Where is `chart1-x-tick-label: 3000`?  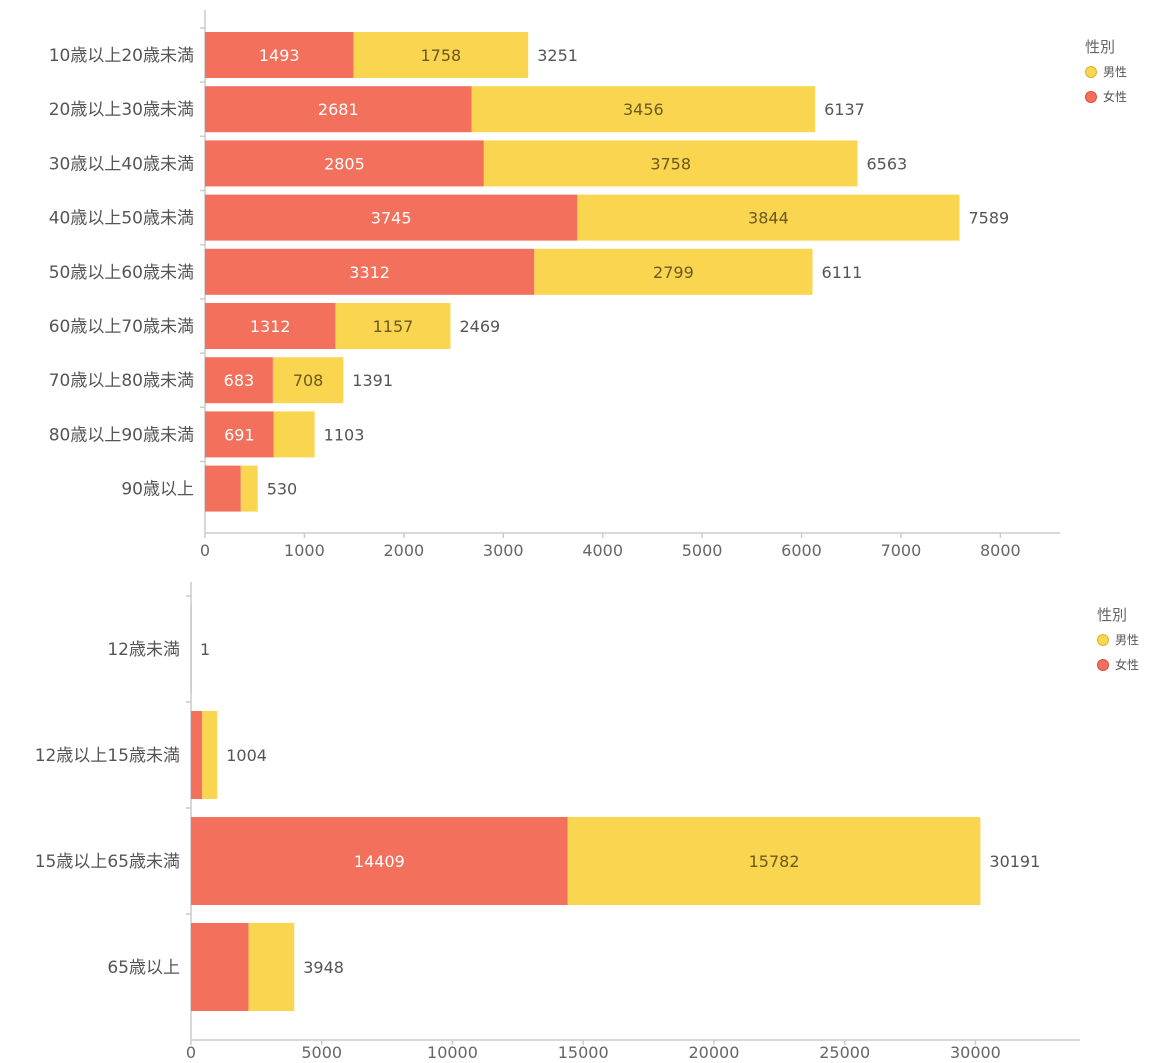 chart1-x-tick-label: 3000 is located at coordinates (503, 550).